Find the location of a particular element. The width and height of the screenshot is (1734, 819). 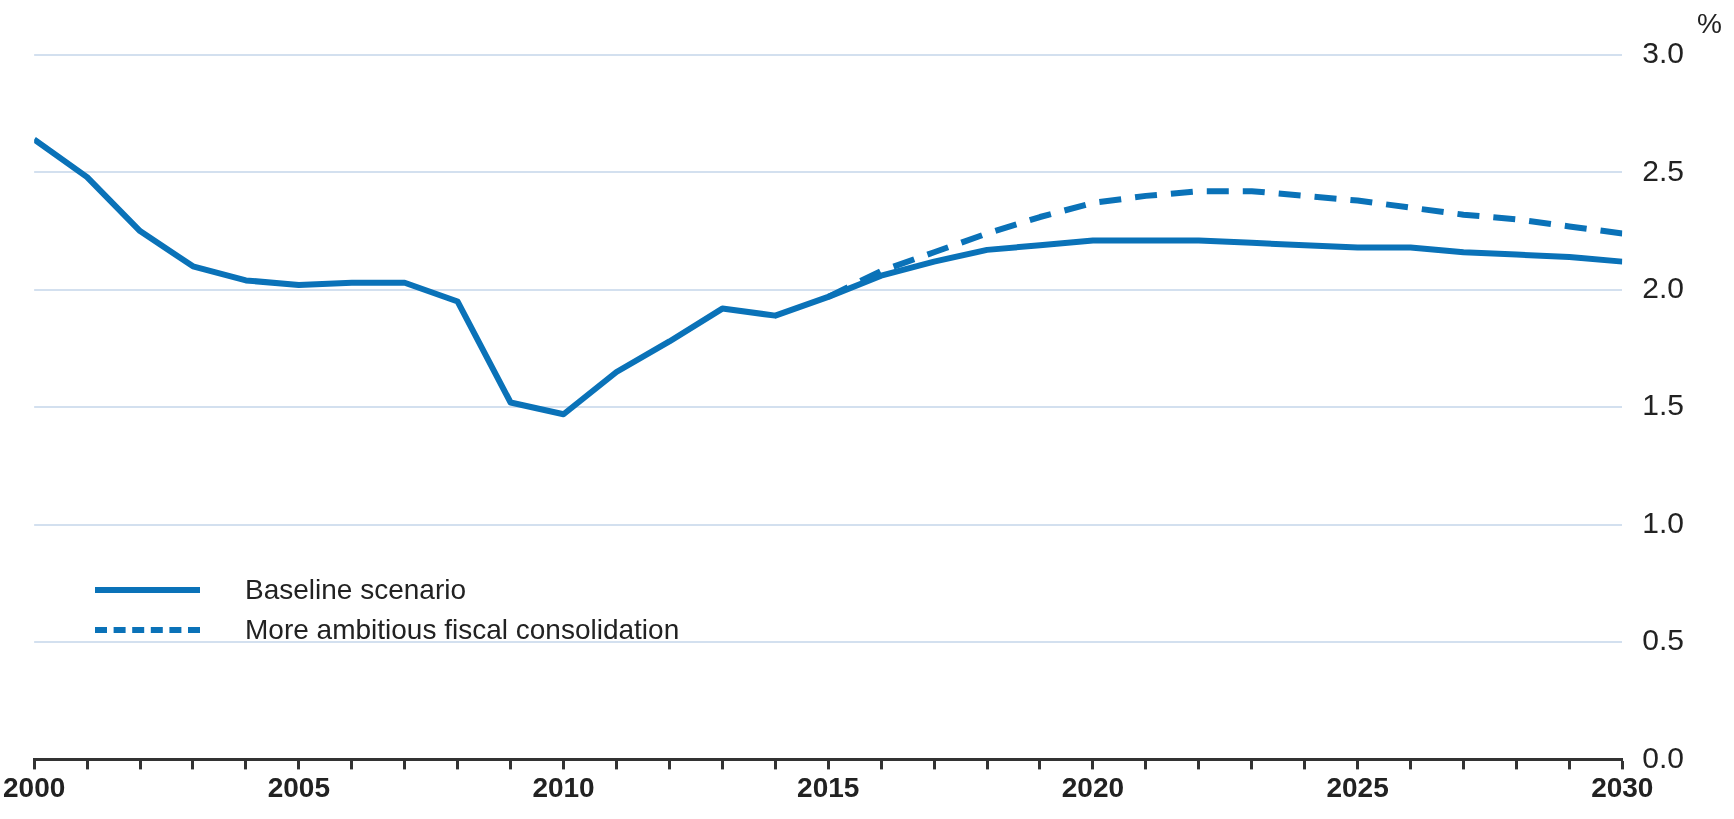

x-tick-label: 2020 is located at coordinates (1093, 787).